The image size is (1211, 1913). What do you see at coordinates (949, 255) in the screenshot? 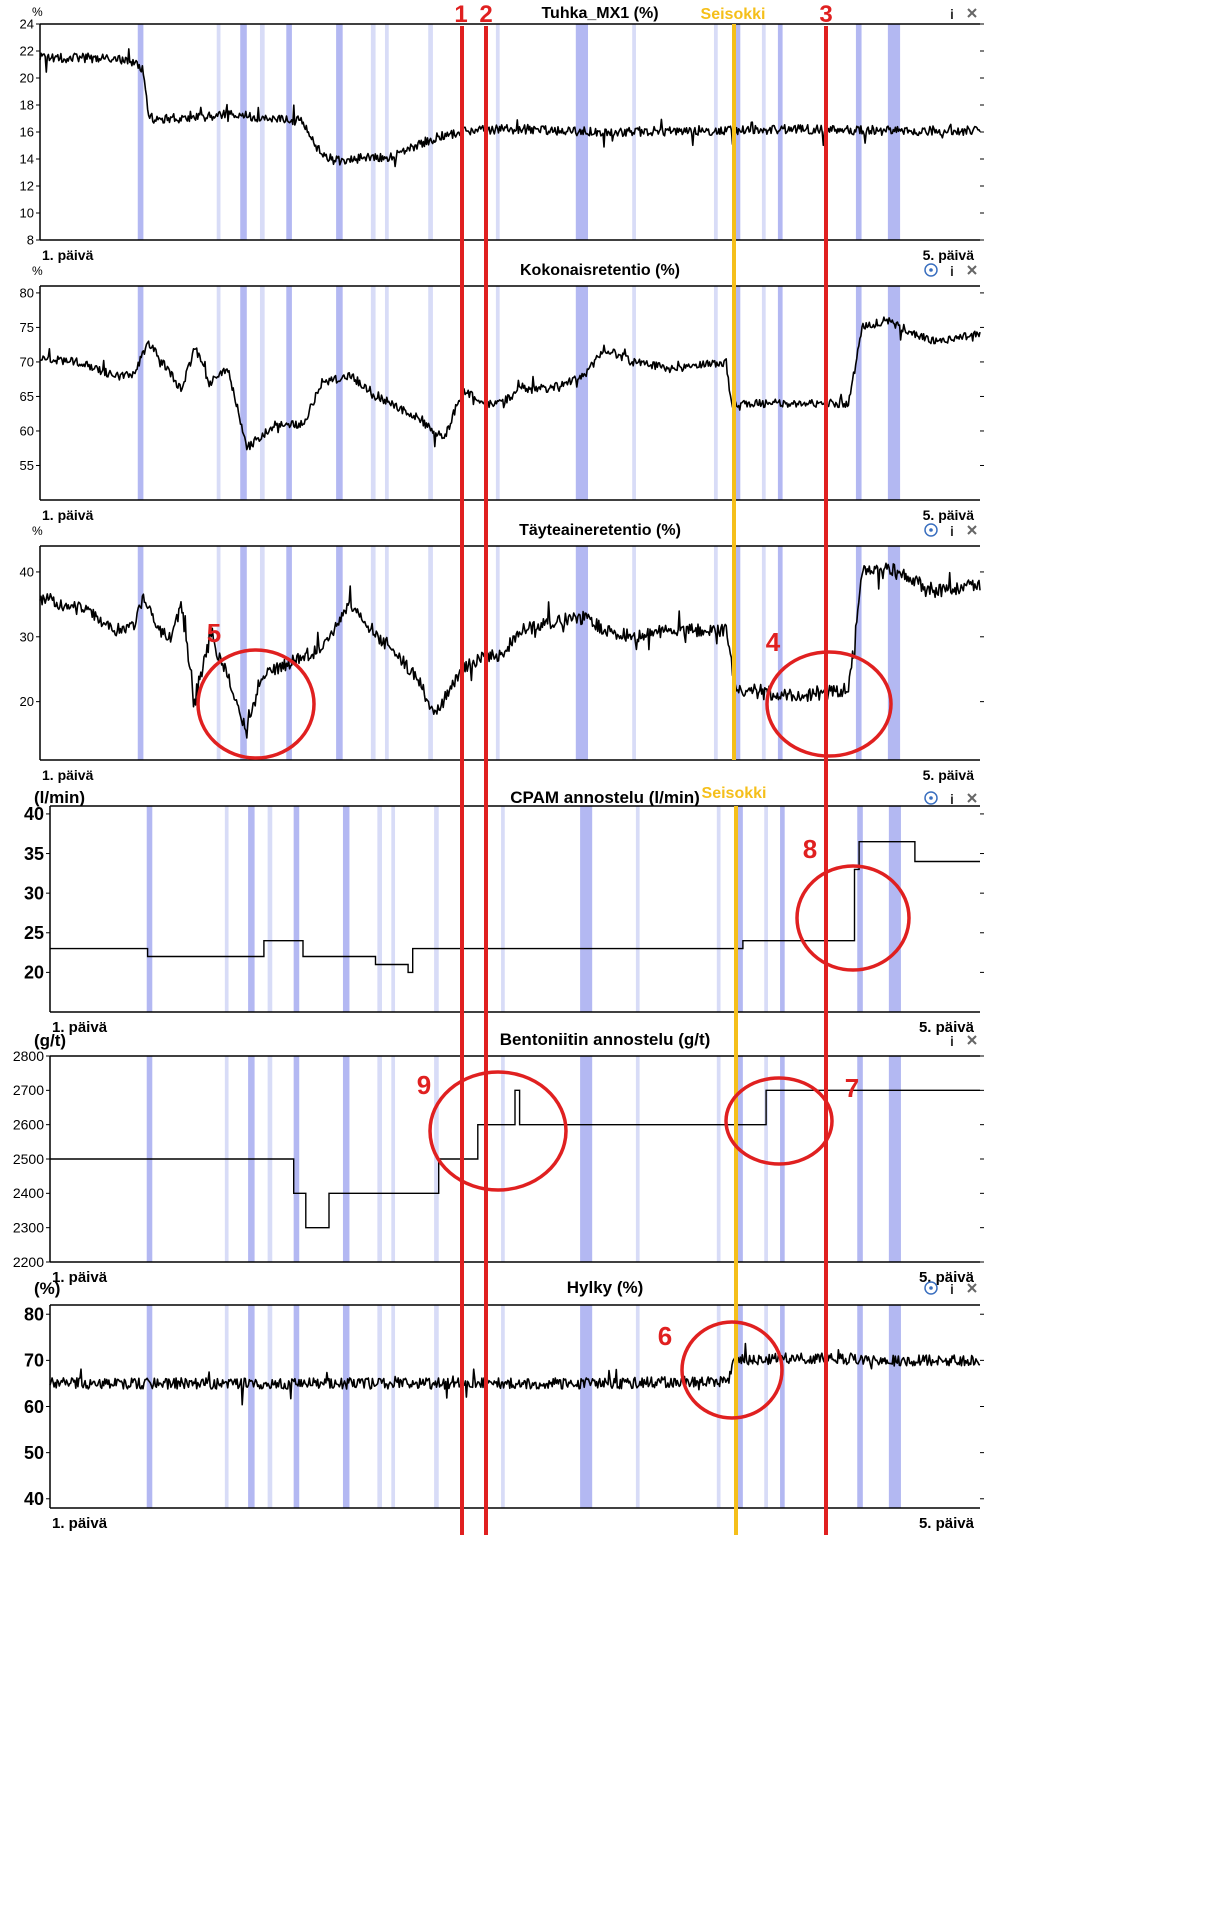
I see `x-end-label: 5. päivä` at bounding box center [949, 255].